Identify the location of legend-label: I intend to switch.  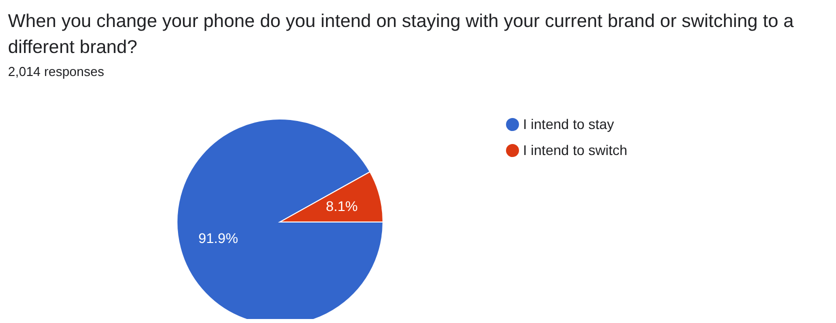
(575, 150).